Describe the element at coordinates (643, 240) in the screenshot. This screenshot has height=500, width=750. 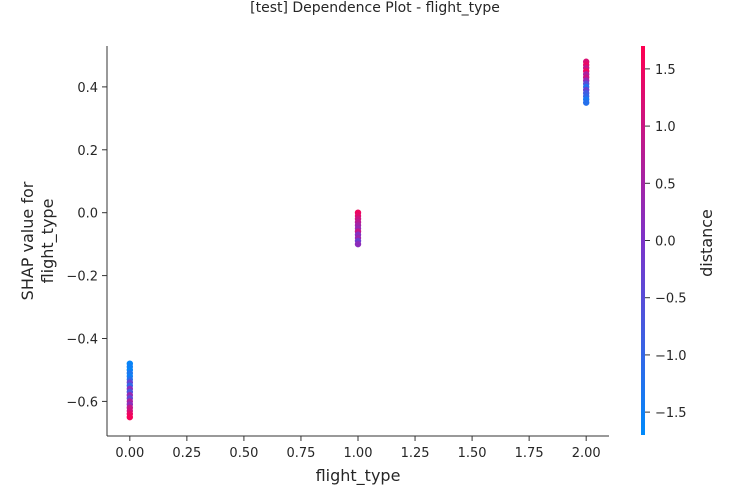
I see `colorbar-gradient` at that location.